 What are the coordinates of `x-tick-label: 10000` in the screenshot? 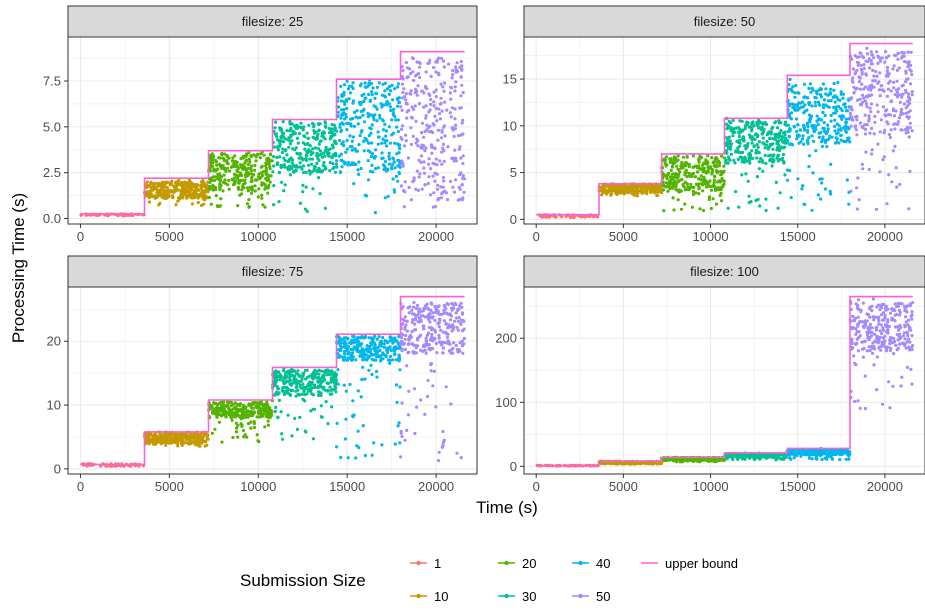 It's located at (258, 236).